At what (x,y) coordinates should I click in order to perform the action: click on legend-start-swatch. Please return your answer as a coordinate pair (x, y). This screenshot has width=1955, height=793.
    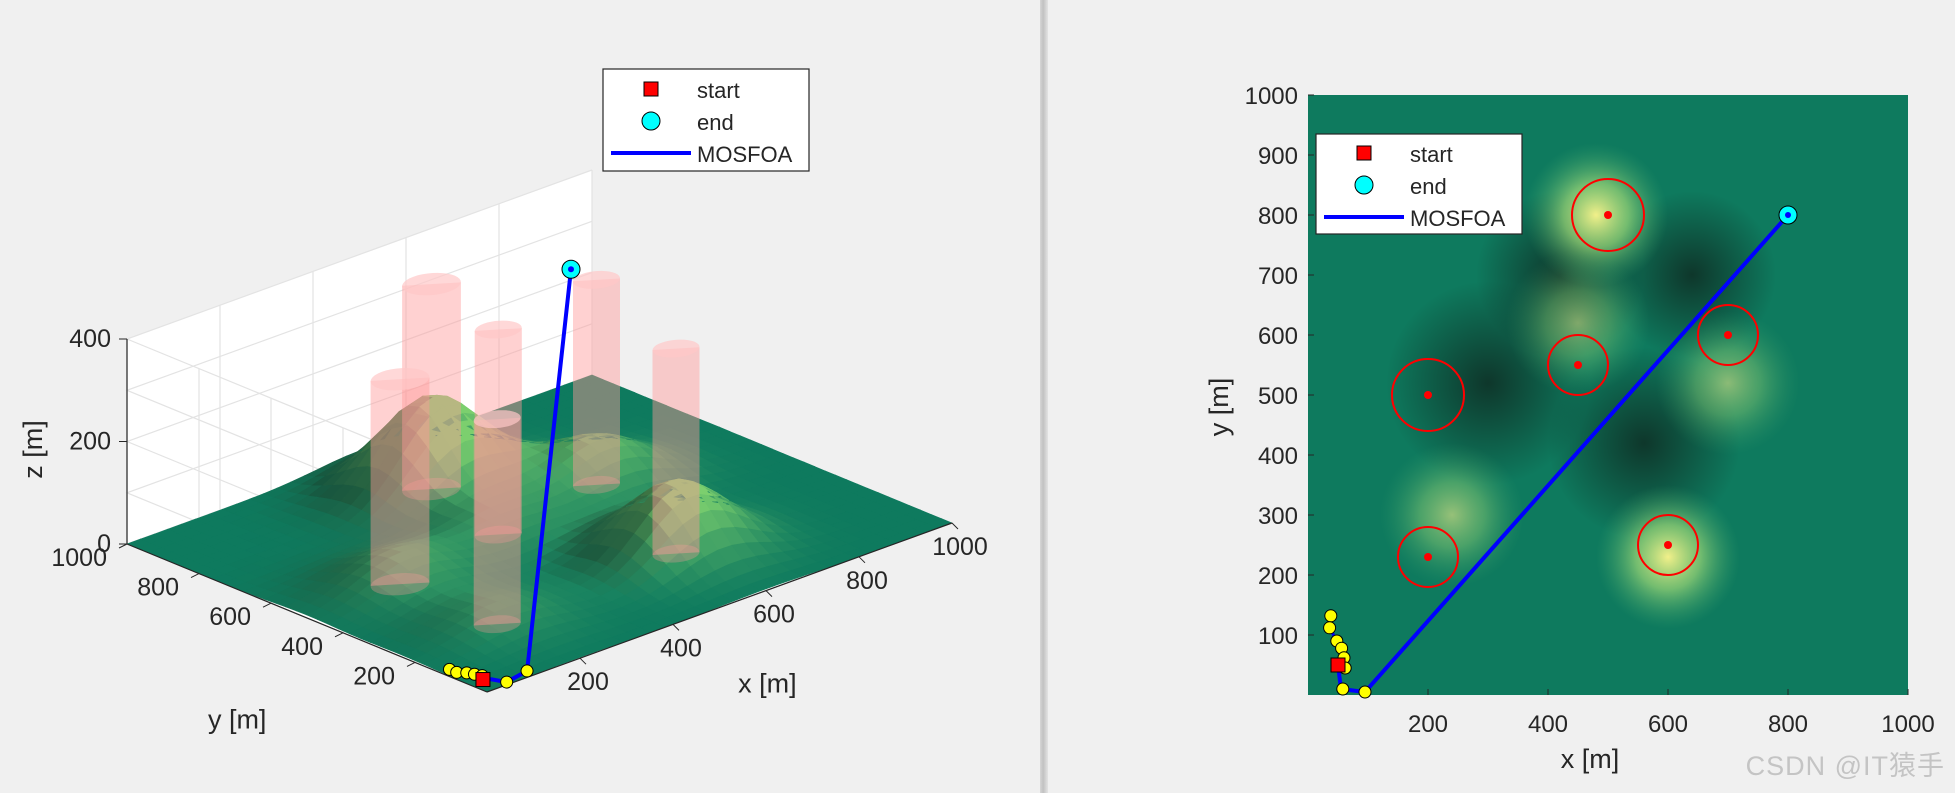
    Looking at the image, I should click on (1364, 153).